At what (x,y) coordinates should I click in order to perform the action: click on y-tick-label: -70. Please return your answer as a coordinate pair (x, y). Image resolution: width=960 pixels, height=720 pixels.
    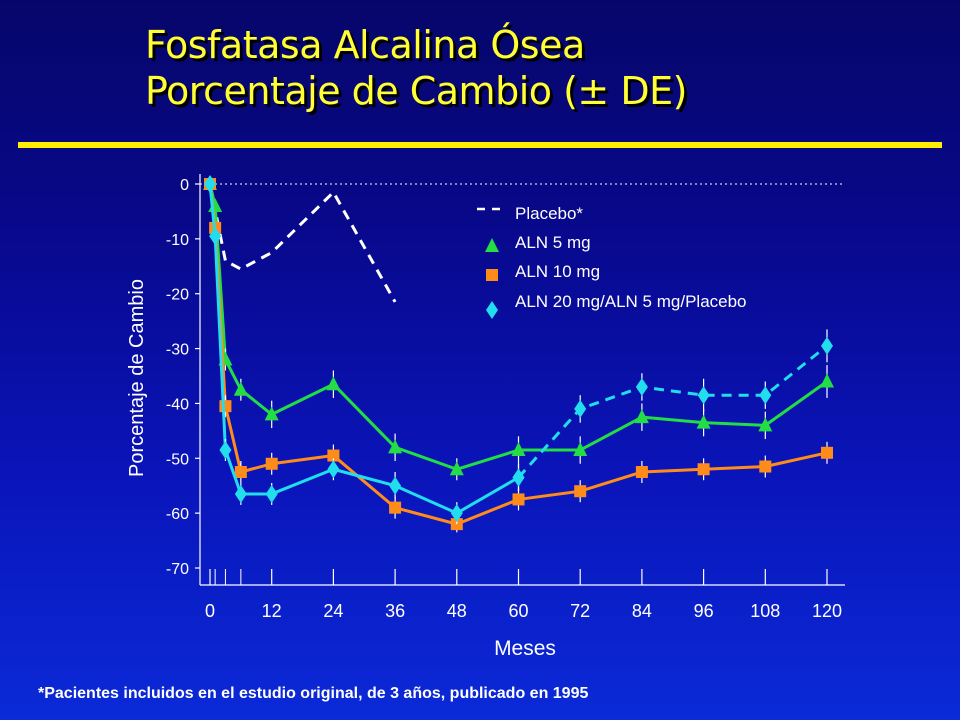
    Looking at the image, I should click on (177, 569).